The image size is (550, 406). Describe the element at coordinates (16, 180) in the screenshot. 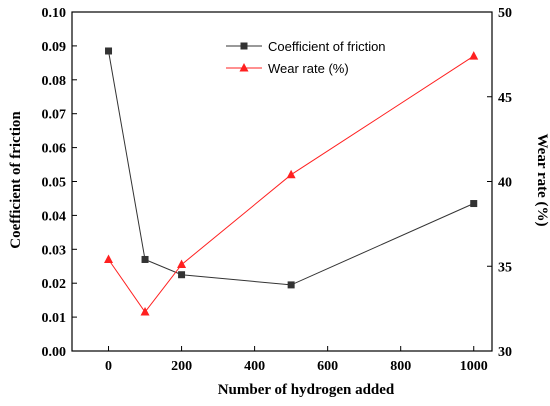

I see `left-y-axis-title: Coefficient of friction` at that location.